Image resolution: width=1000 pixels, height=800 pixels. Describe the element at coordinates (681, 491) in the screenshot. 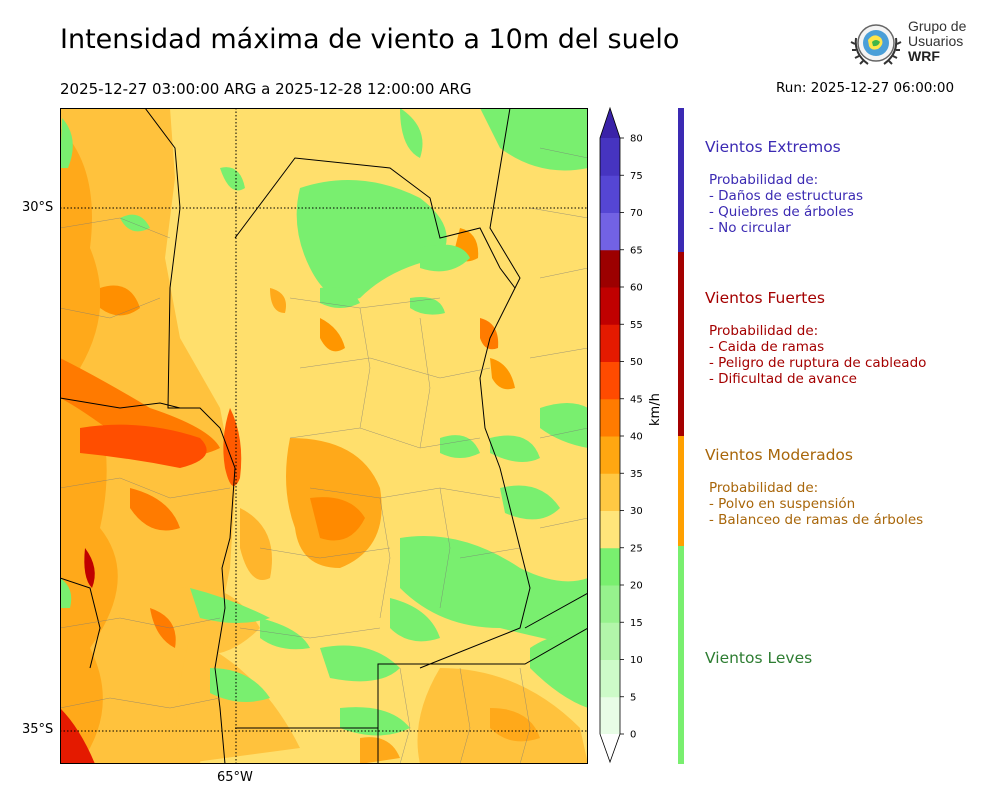

I see `level-bar-moderados` at that location.